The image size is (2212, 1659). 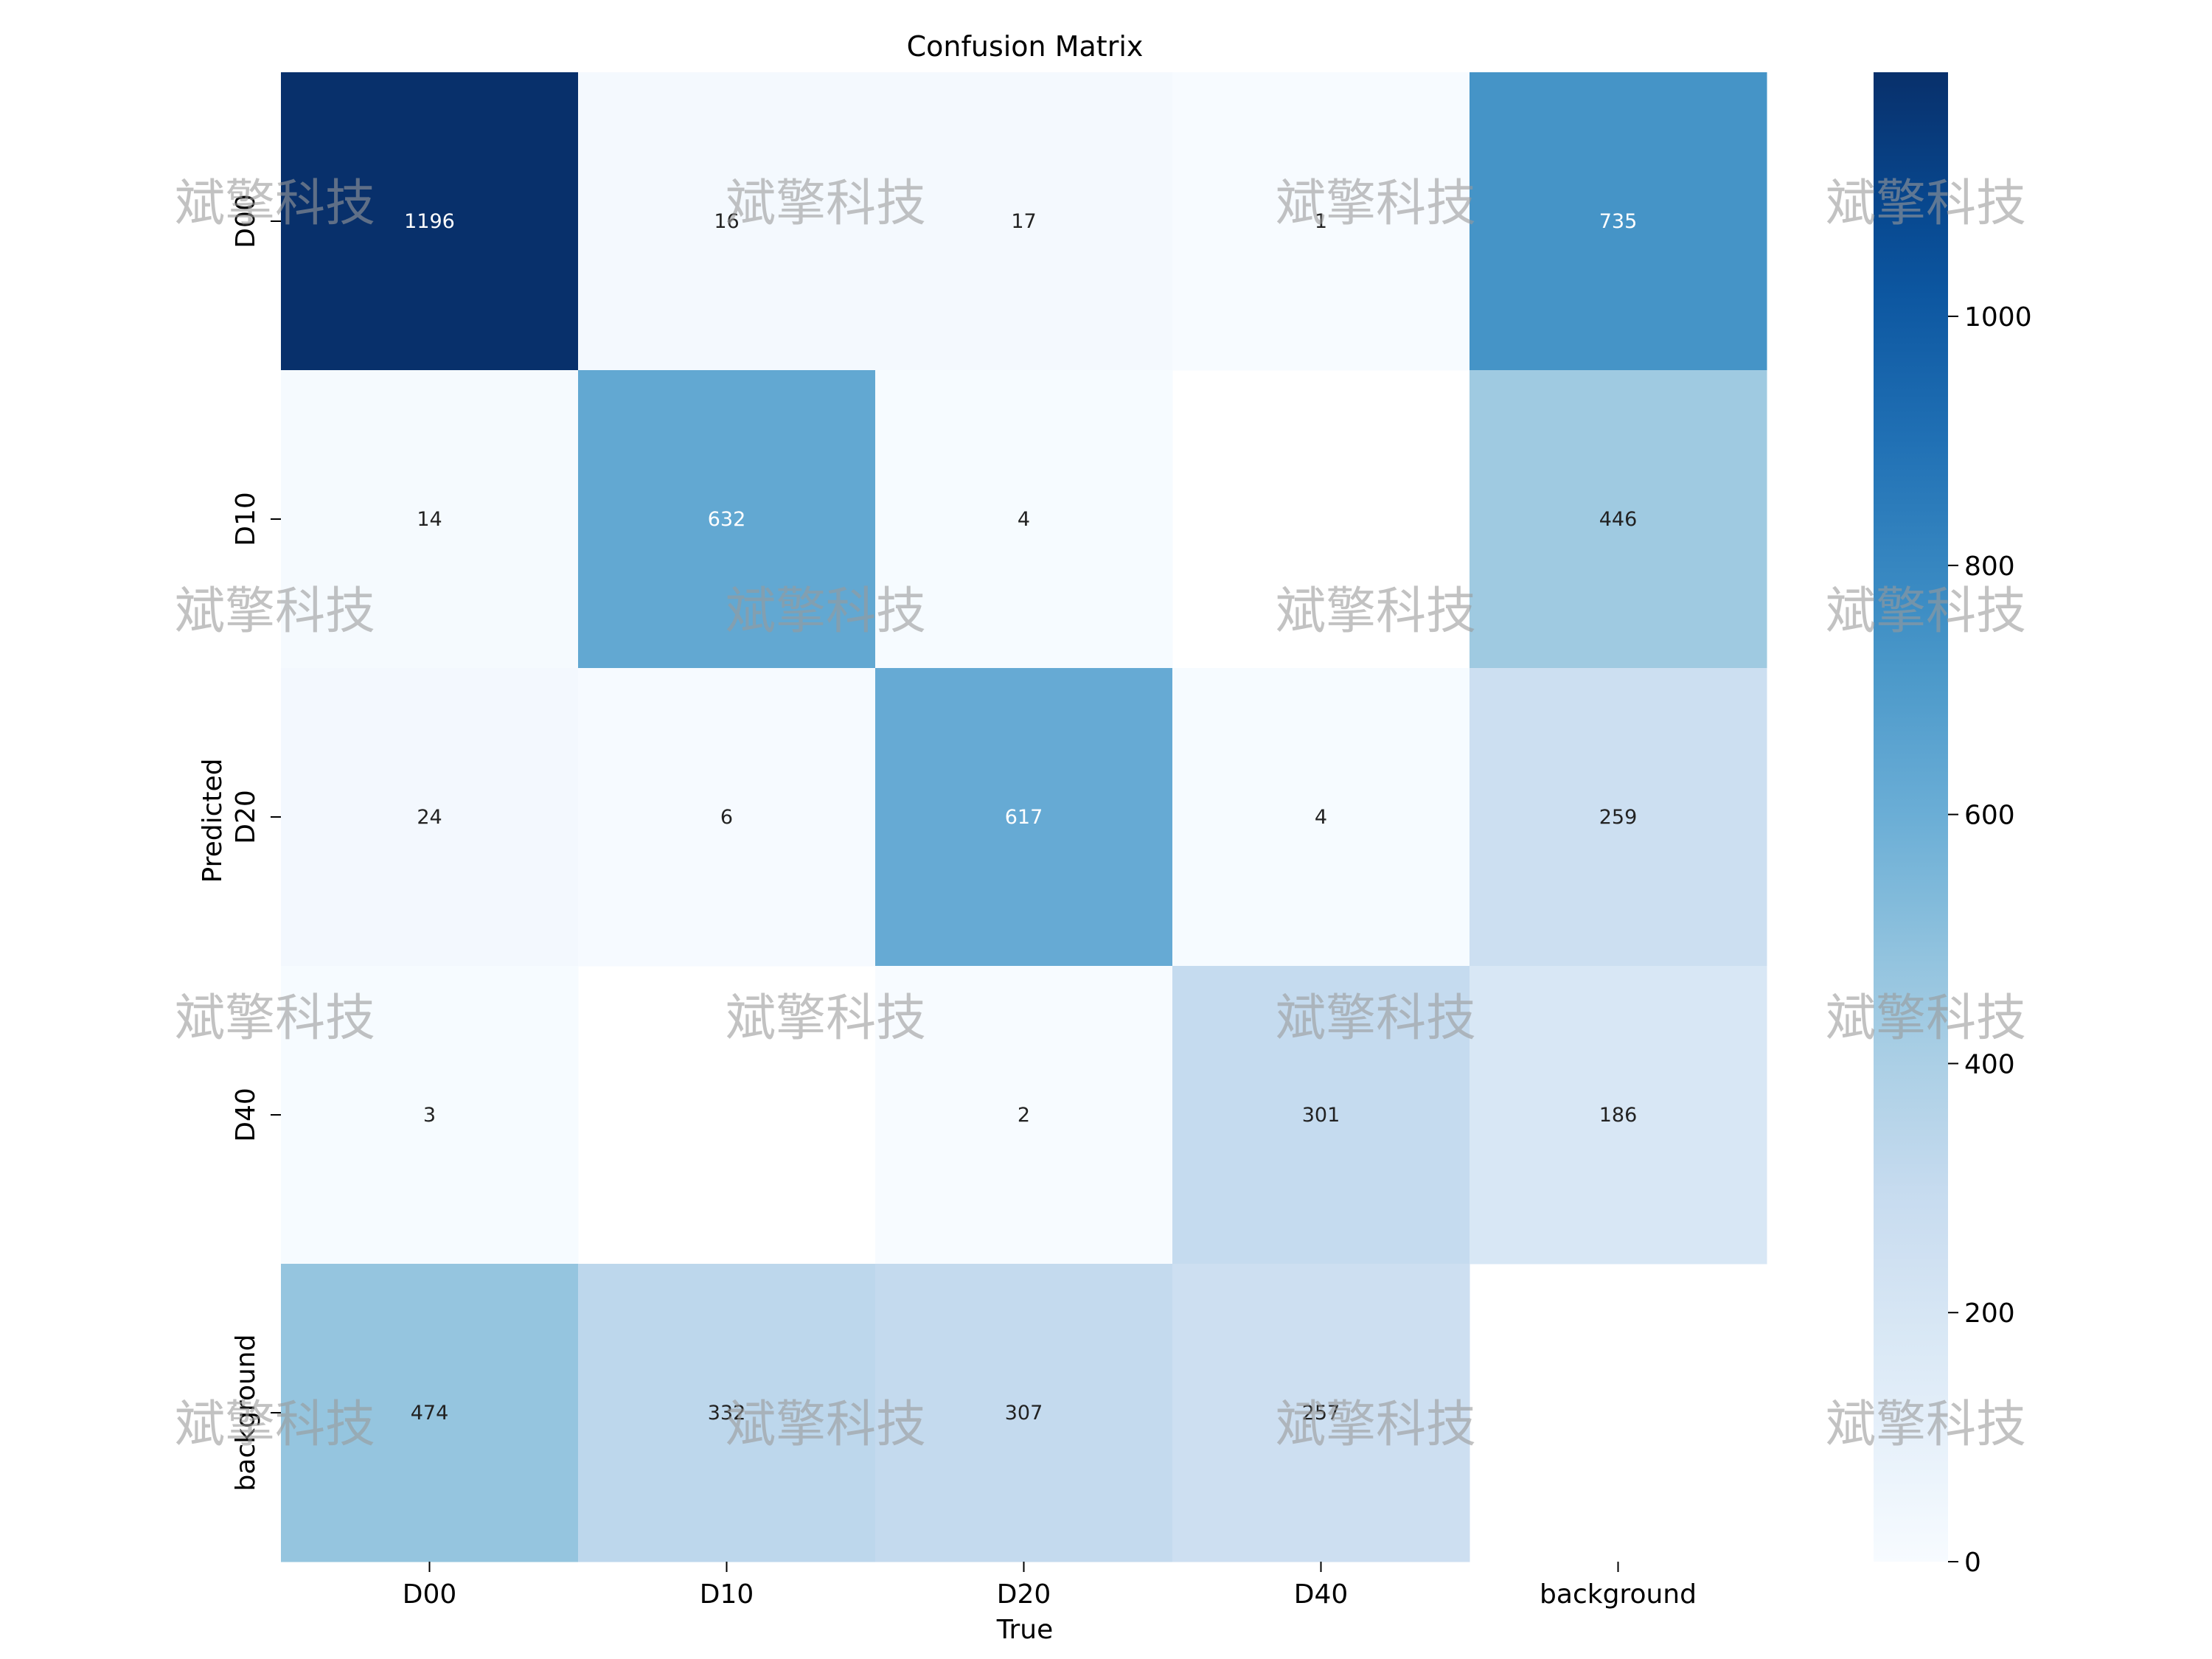 I want to click on y-tick-label: D40, so click(x=246, y=1115).